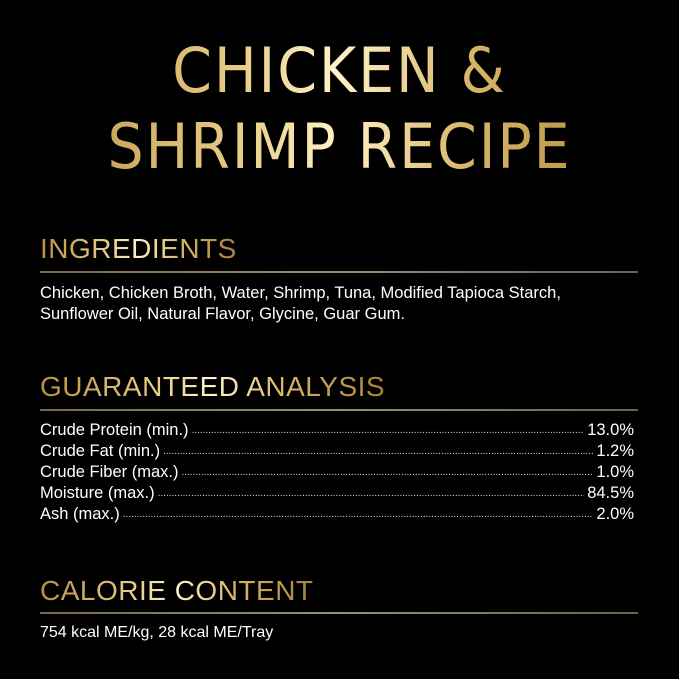  I want to click on row-value: 1.2%, so click(615, 451).